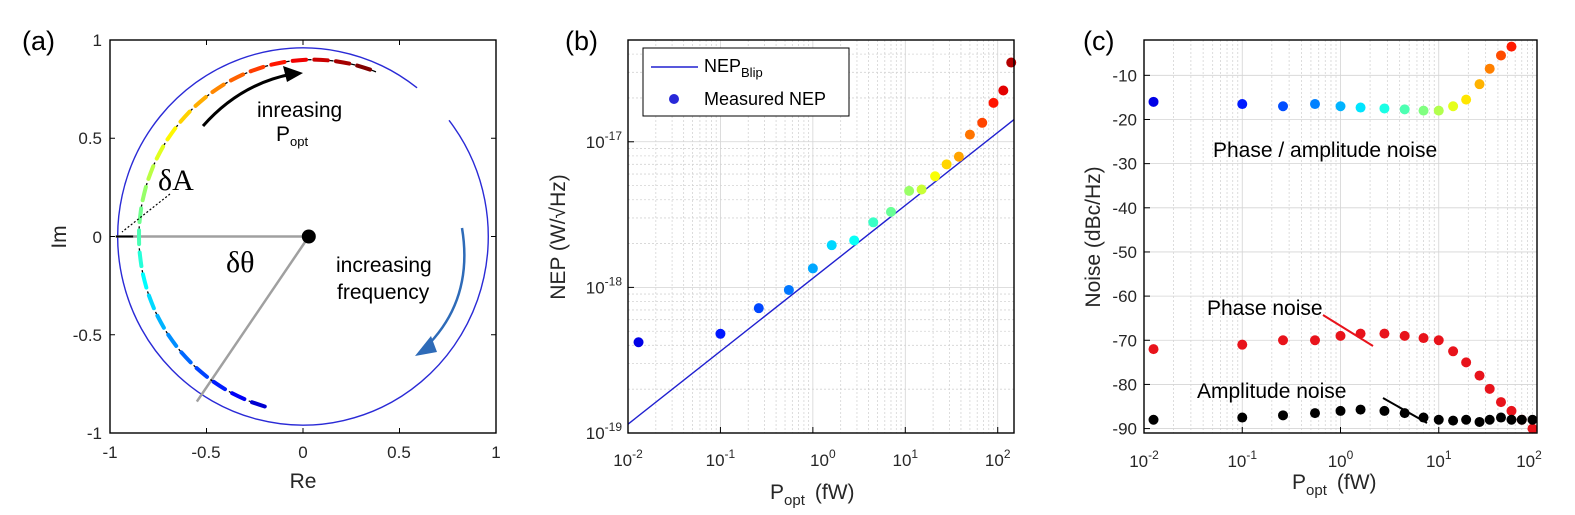 This screenshot has width=1575, height=515. Describe the element at coordinates (1124, 119) in the screenshot. I see `panel-c-ytick: -20` at that location.